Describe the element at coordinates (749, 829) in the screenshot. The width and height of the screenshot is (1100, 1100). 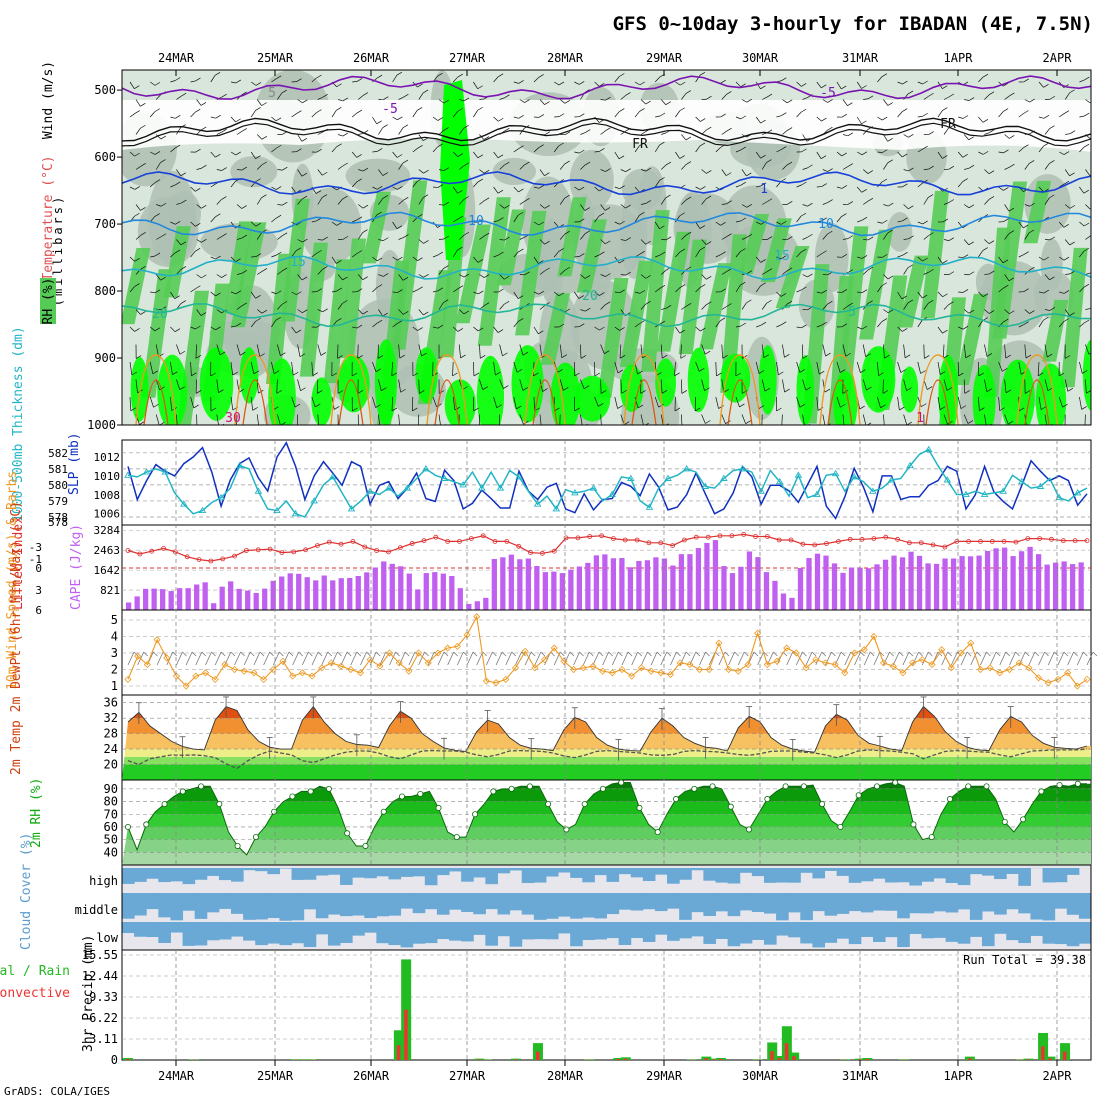
I see `rh-point` at that location.